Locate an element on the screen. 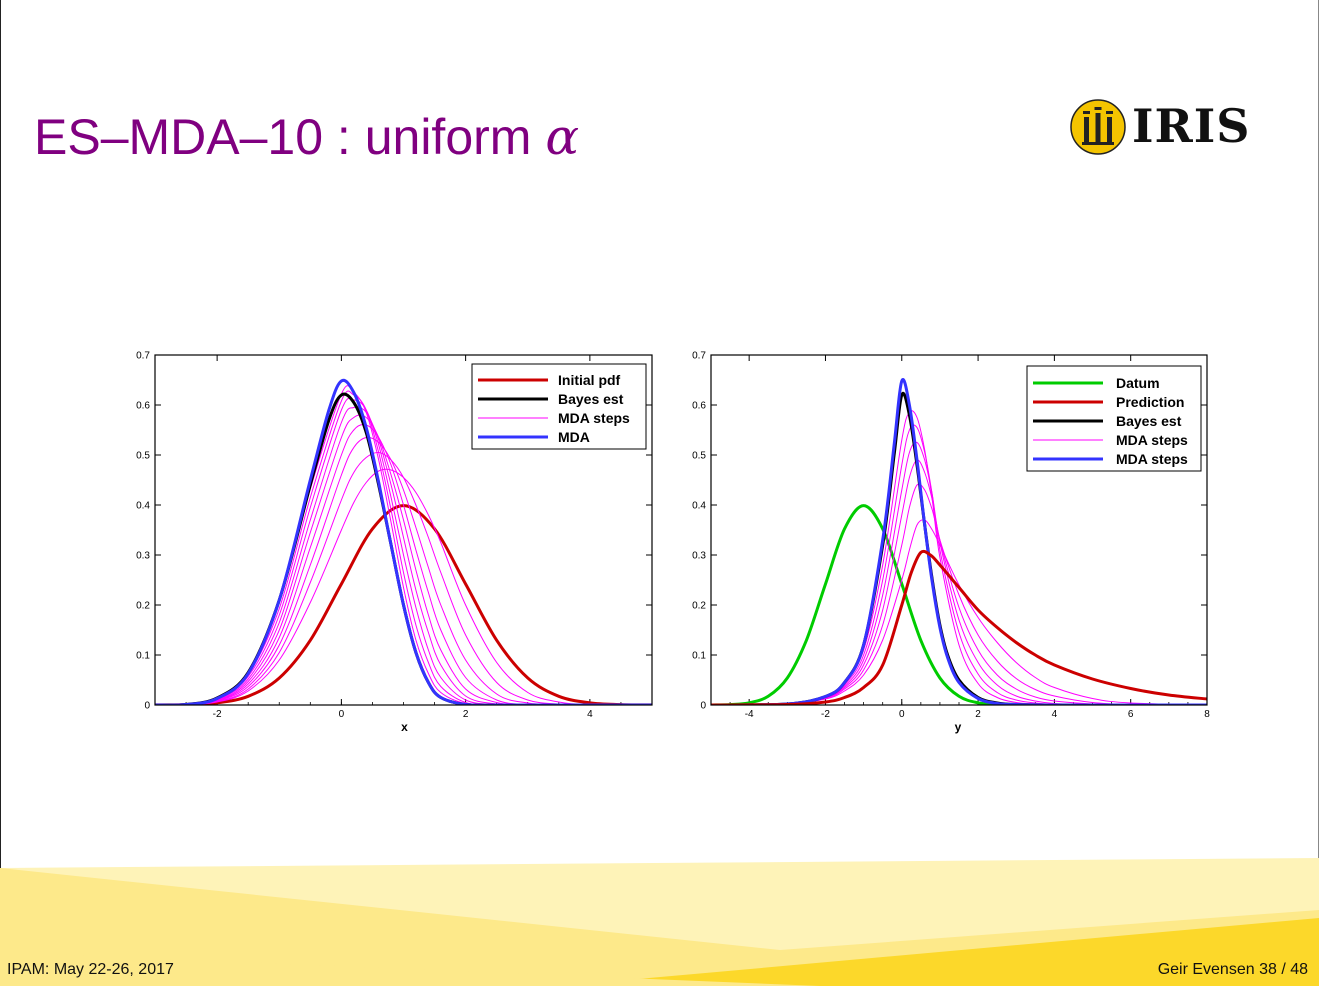 Image resolution: width=1319 pixels, height=986 pixels. x-axis-title: y is located at coordinates (958, 727).